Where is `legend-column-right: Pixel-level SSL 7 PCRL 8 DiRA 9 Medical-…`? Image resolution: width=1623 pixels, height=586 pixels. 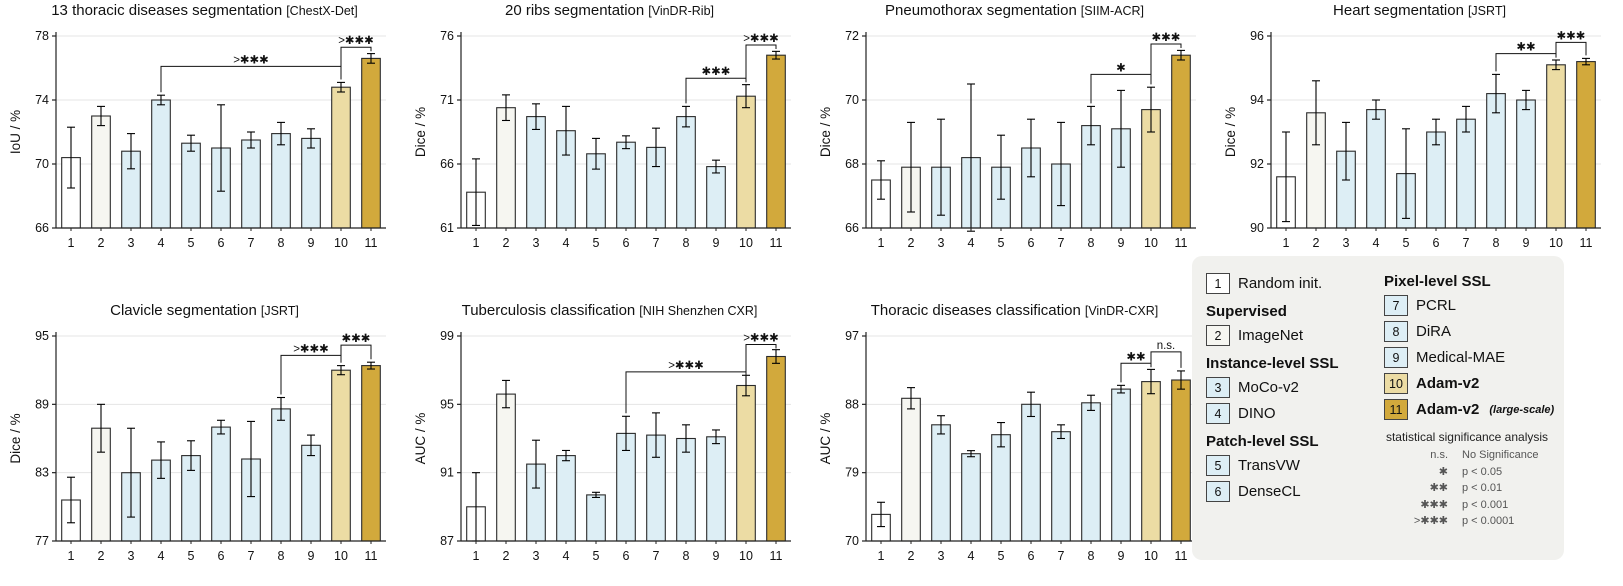 legend-column-right: Pixel-level SSL 7 PCRL 8 DiRA 9 Medical-… is located at coordinates (1469, 408).